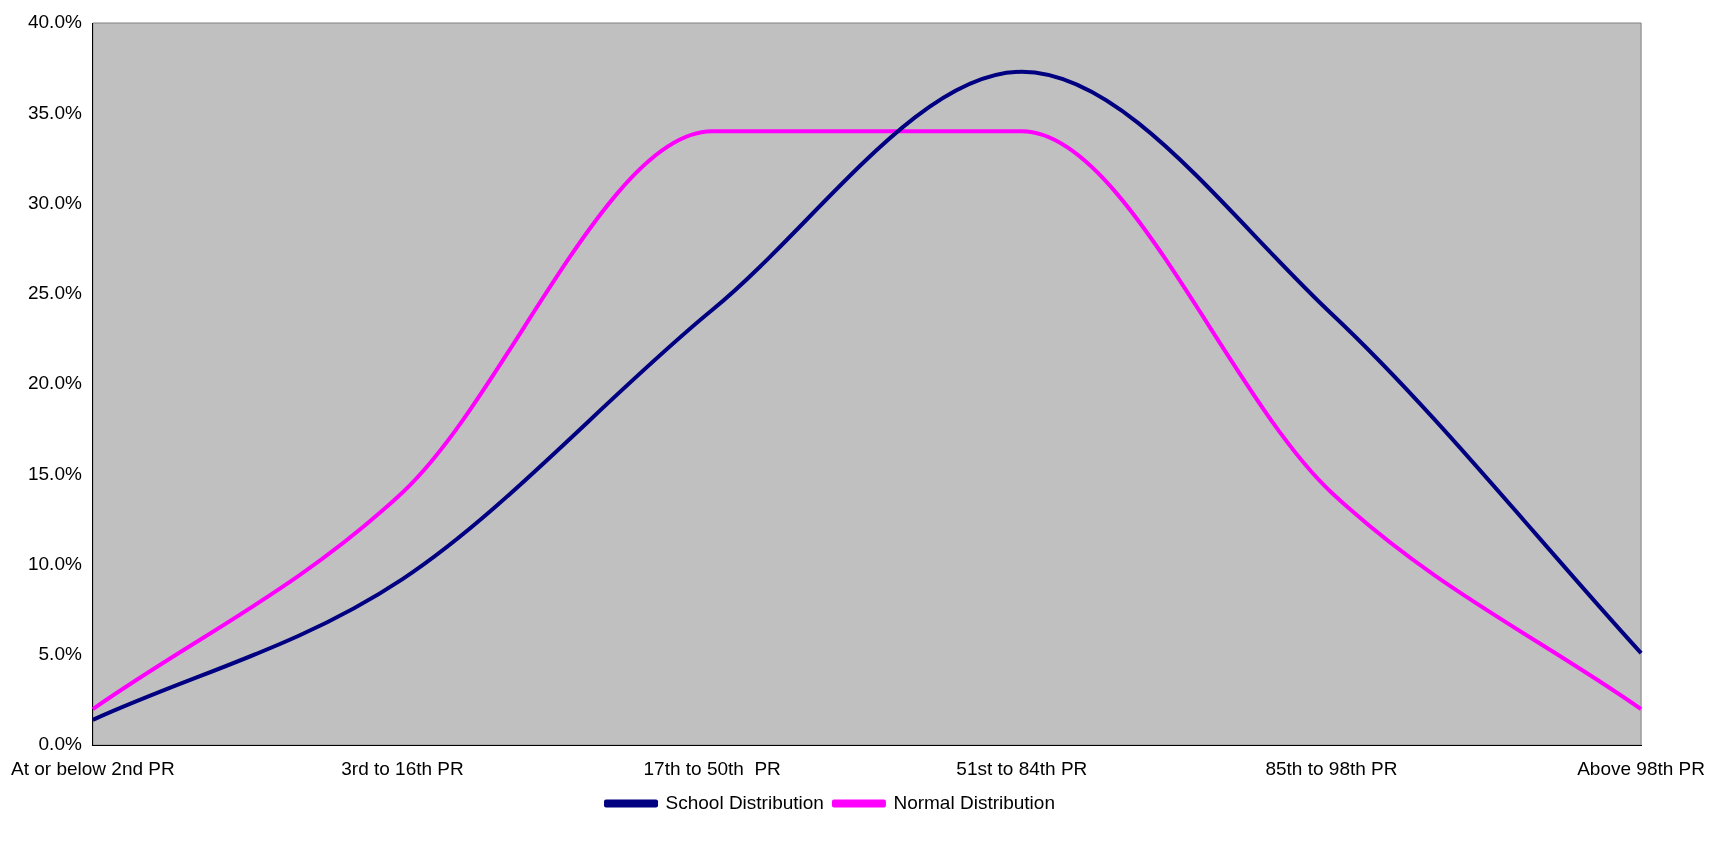 The image size is (1717, 842). What do you see at coordinates (1022, 768) in the screenshot?
I see `x-tick-label: 51st to 84th PR` at bounding box center [1022, 768].